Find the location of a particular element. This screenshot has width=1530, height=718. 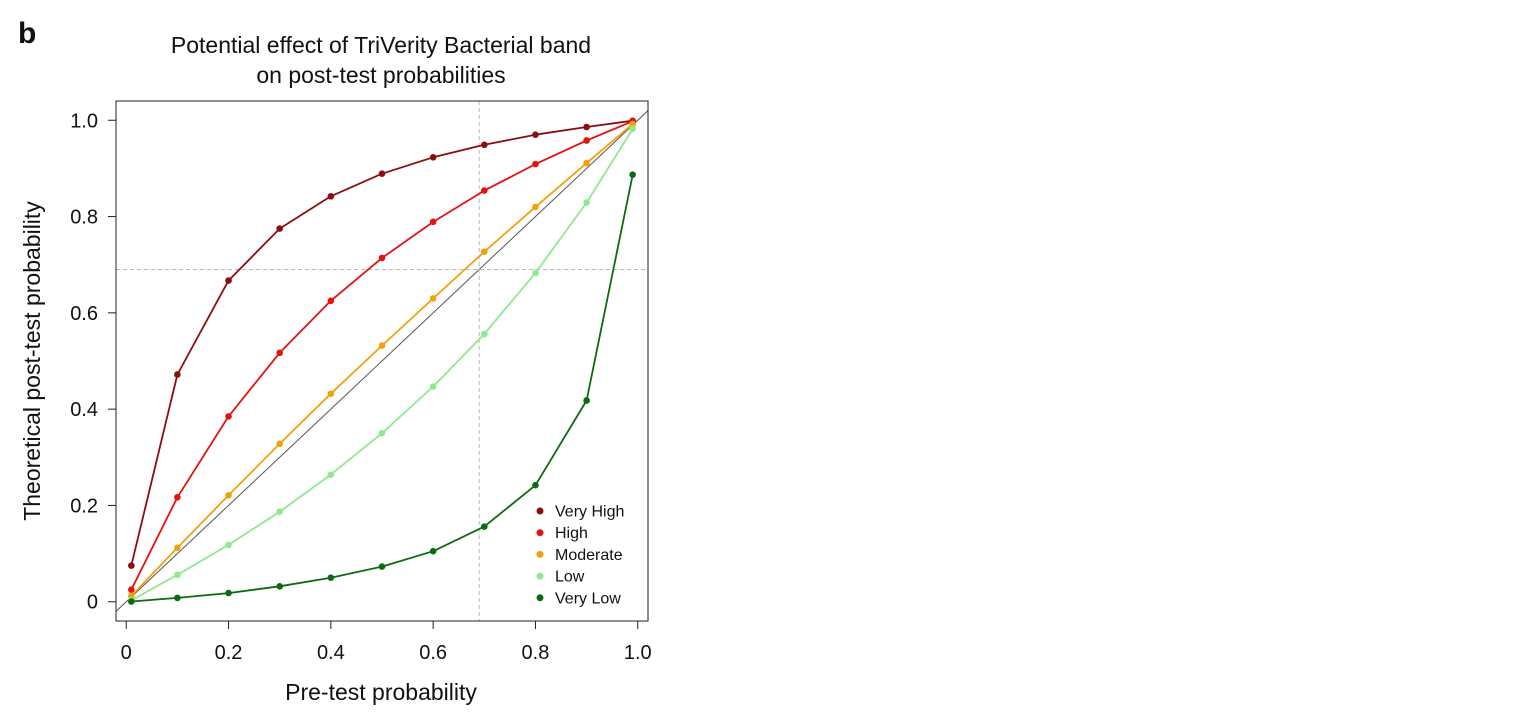

chart-title-line-2: on post-test probabilities is located at coordinates (380, 75).